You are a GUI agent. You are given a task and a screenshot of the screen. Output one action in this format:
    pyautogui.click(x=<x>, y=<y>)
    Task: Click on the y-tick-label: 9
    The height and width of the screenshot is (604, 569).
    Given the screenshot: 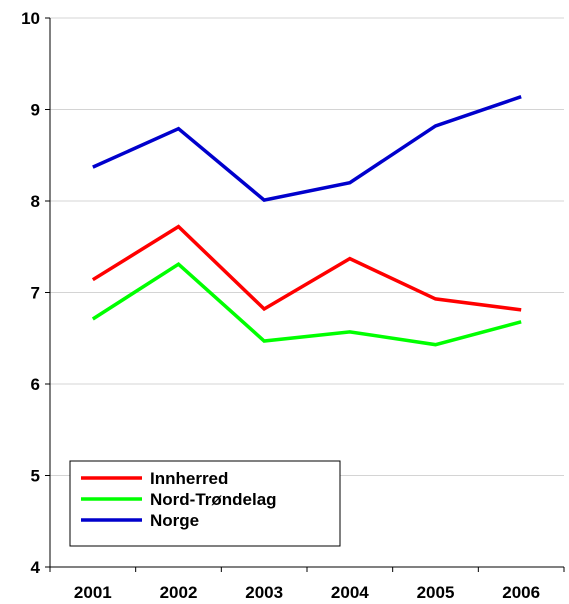 What is the action you would take?
    pyautogui.click(x=35, y=110)
    